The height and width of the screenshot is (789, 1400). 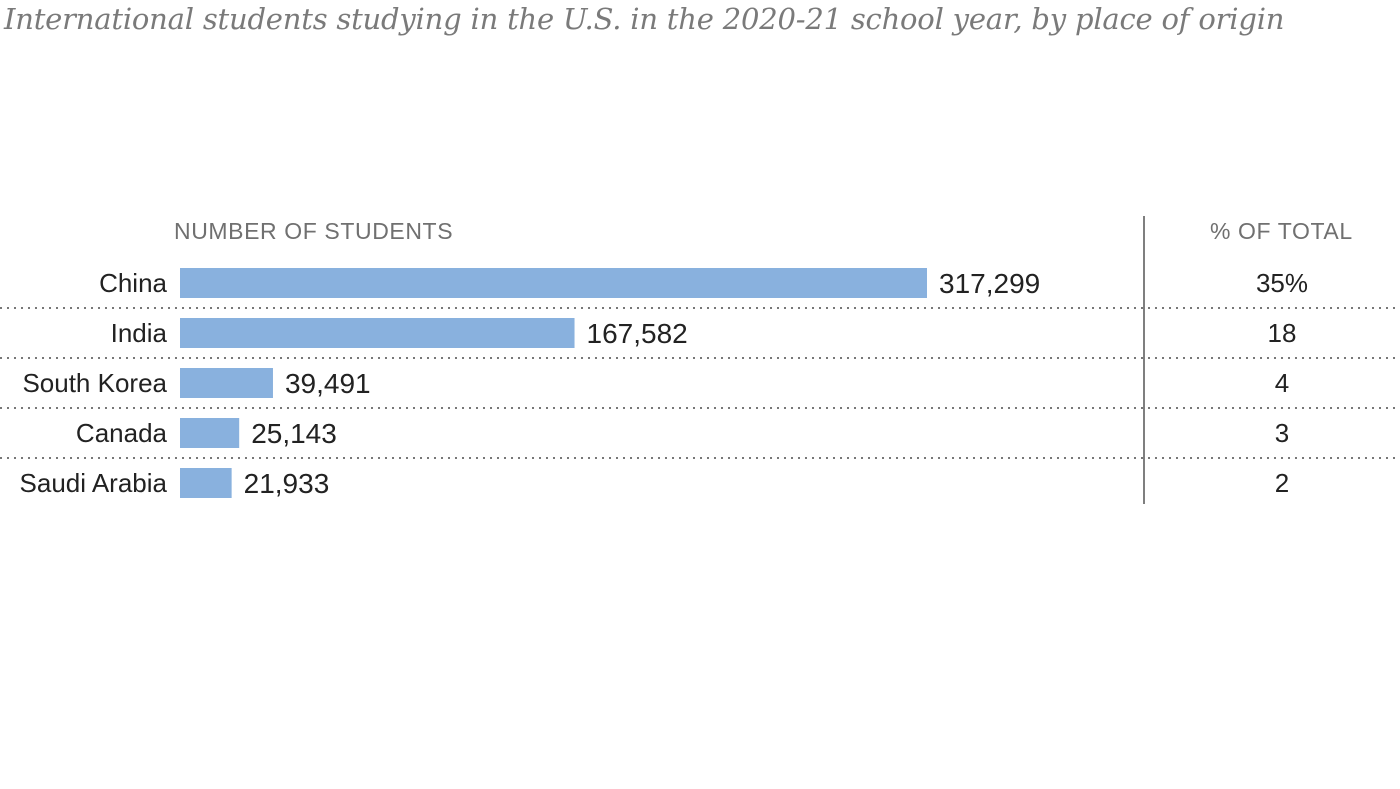 What do you see at coordinates (314, 231) in the screenshot?
I see `number-of-students-header: NUMBER OF STUDENTS` at bounding box center [314, 231].